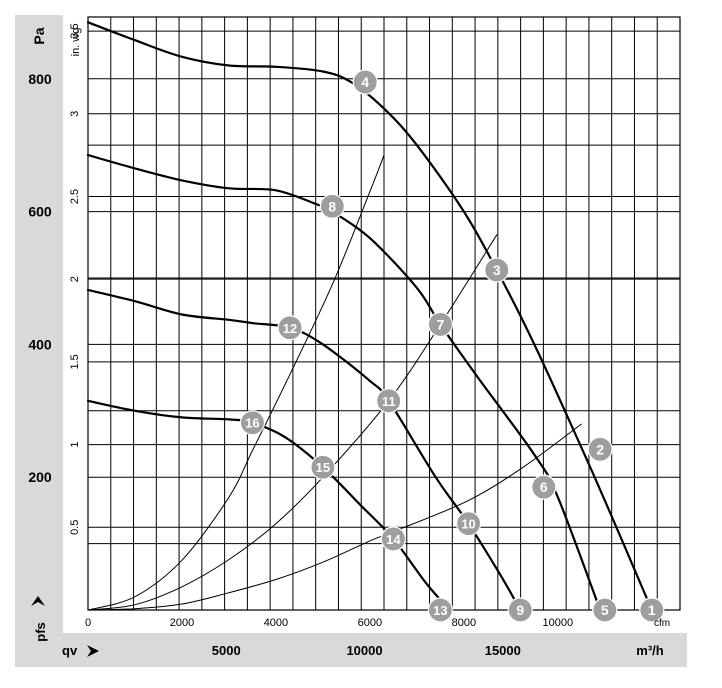 This screenshot has height=688, width=722. Describe the element at coordinates (662, 623) in the screenshot. I see `top-axis-unit-label: cfm` at that location.